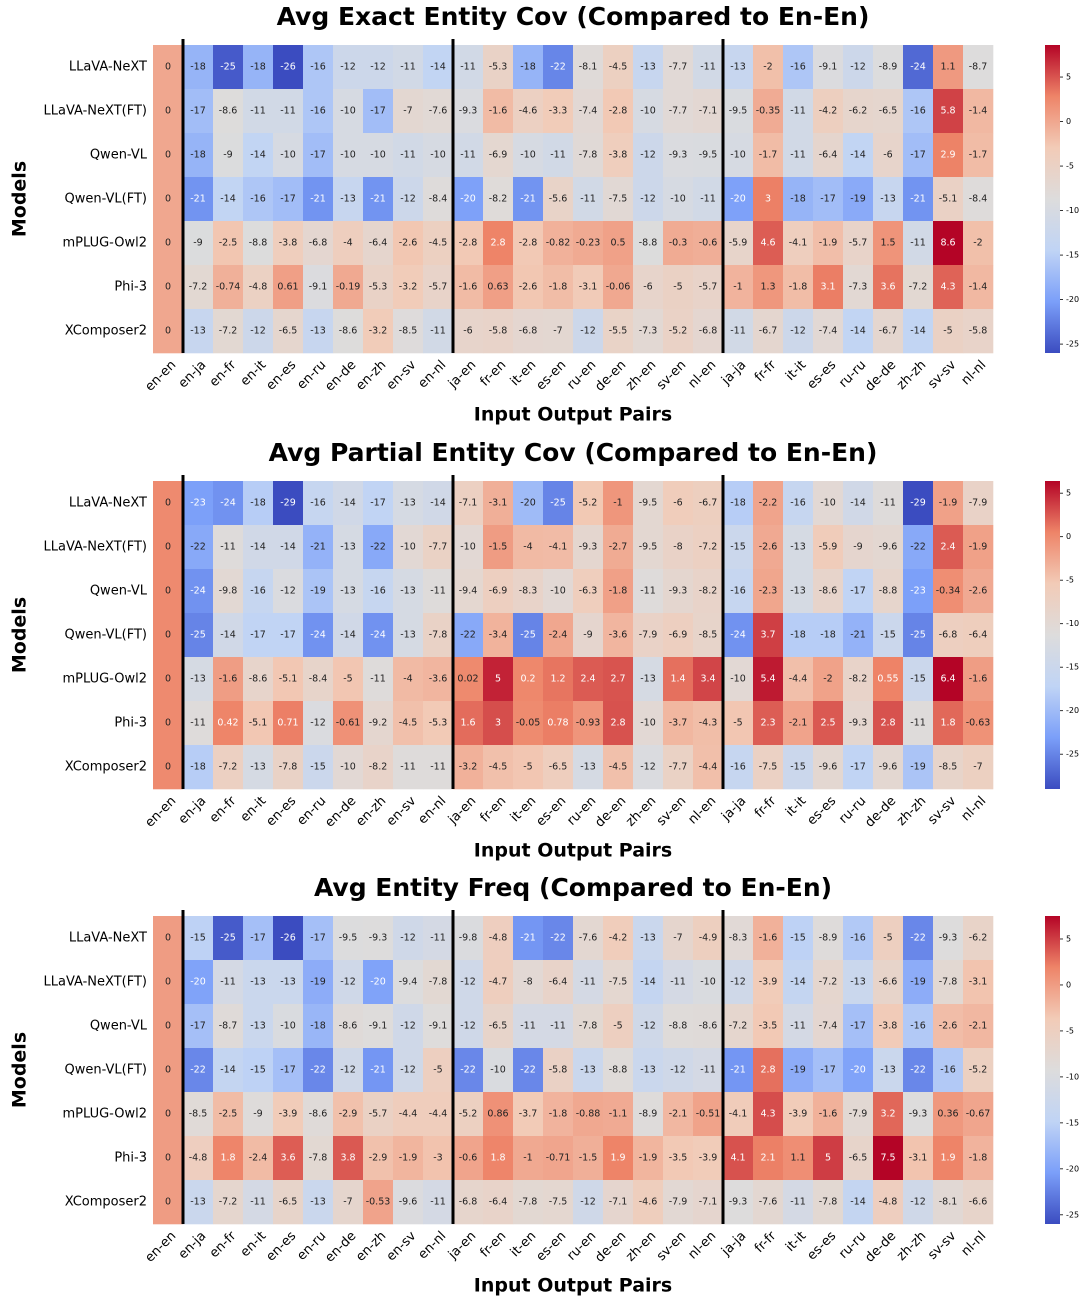 The image size is (1084, 1301). Describe the element at coordinates (318, 111) in the screenshot. I see `cell-label: -16` at that location.